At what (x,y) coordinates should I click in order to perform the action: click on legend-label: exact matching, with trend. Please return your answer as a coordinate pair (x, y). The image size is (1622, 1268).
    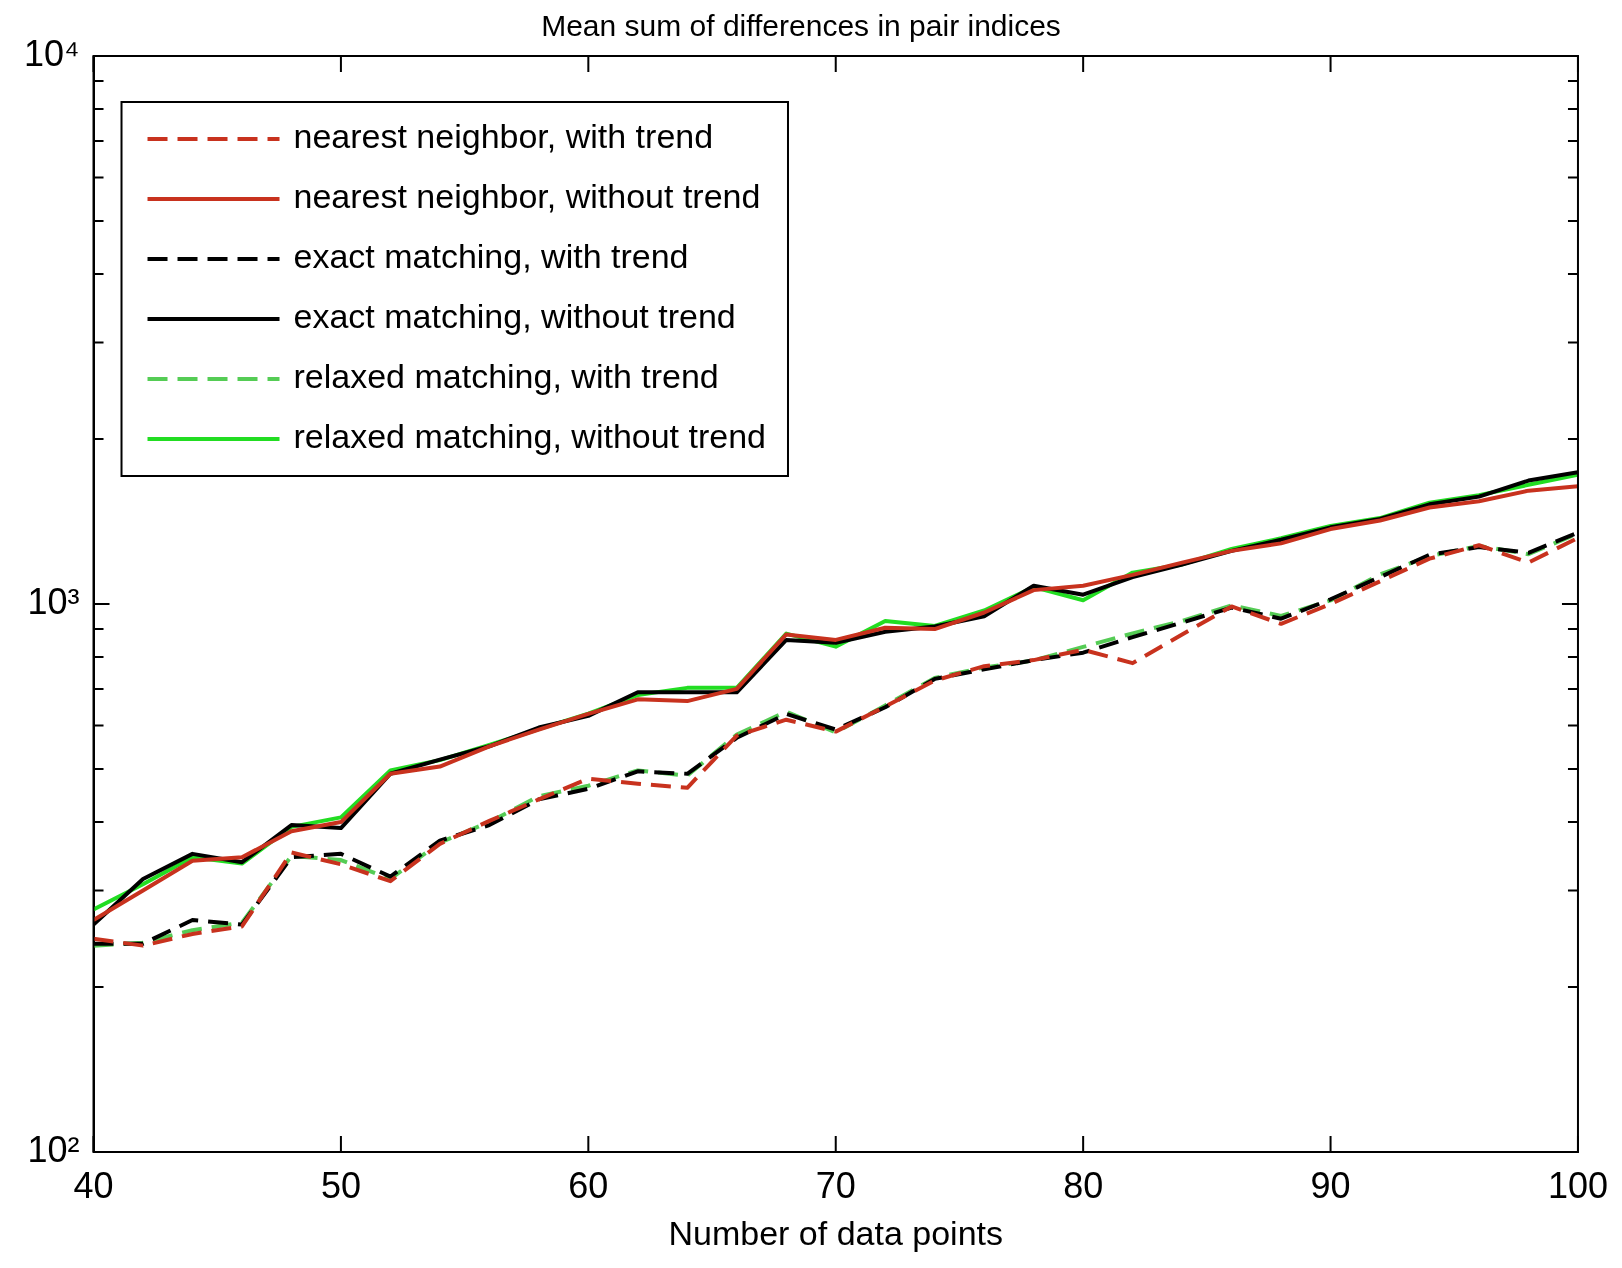
    Looking at the image, I should click on (491, 256).